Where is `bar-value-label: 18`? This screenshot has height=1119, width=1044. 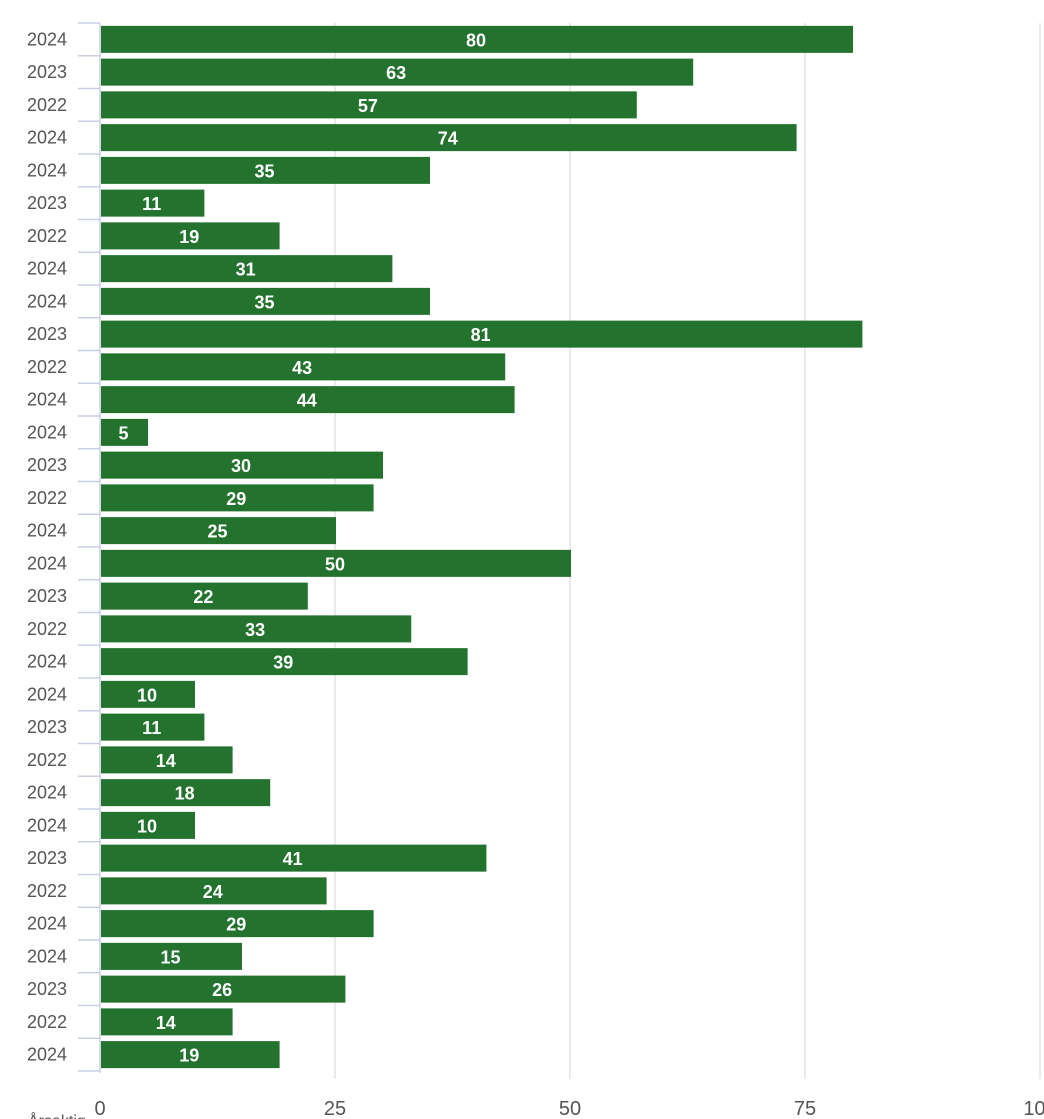
bar-value-label: 18 is located at coordinates (185, 794).